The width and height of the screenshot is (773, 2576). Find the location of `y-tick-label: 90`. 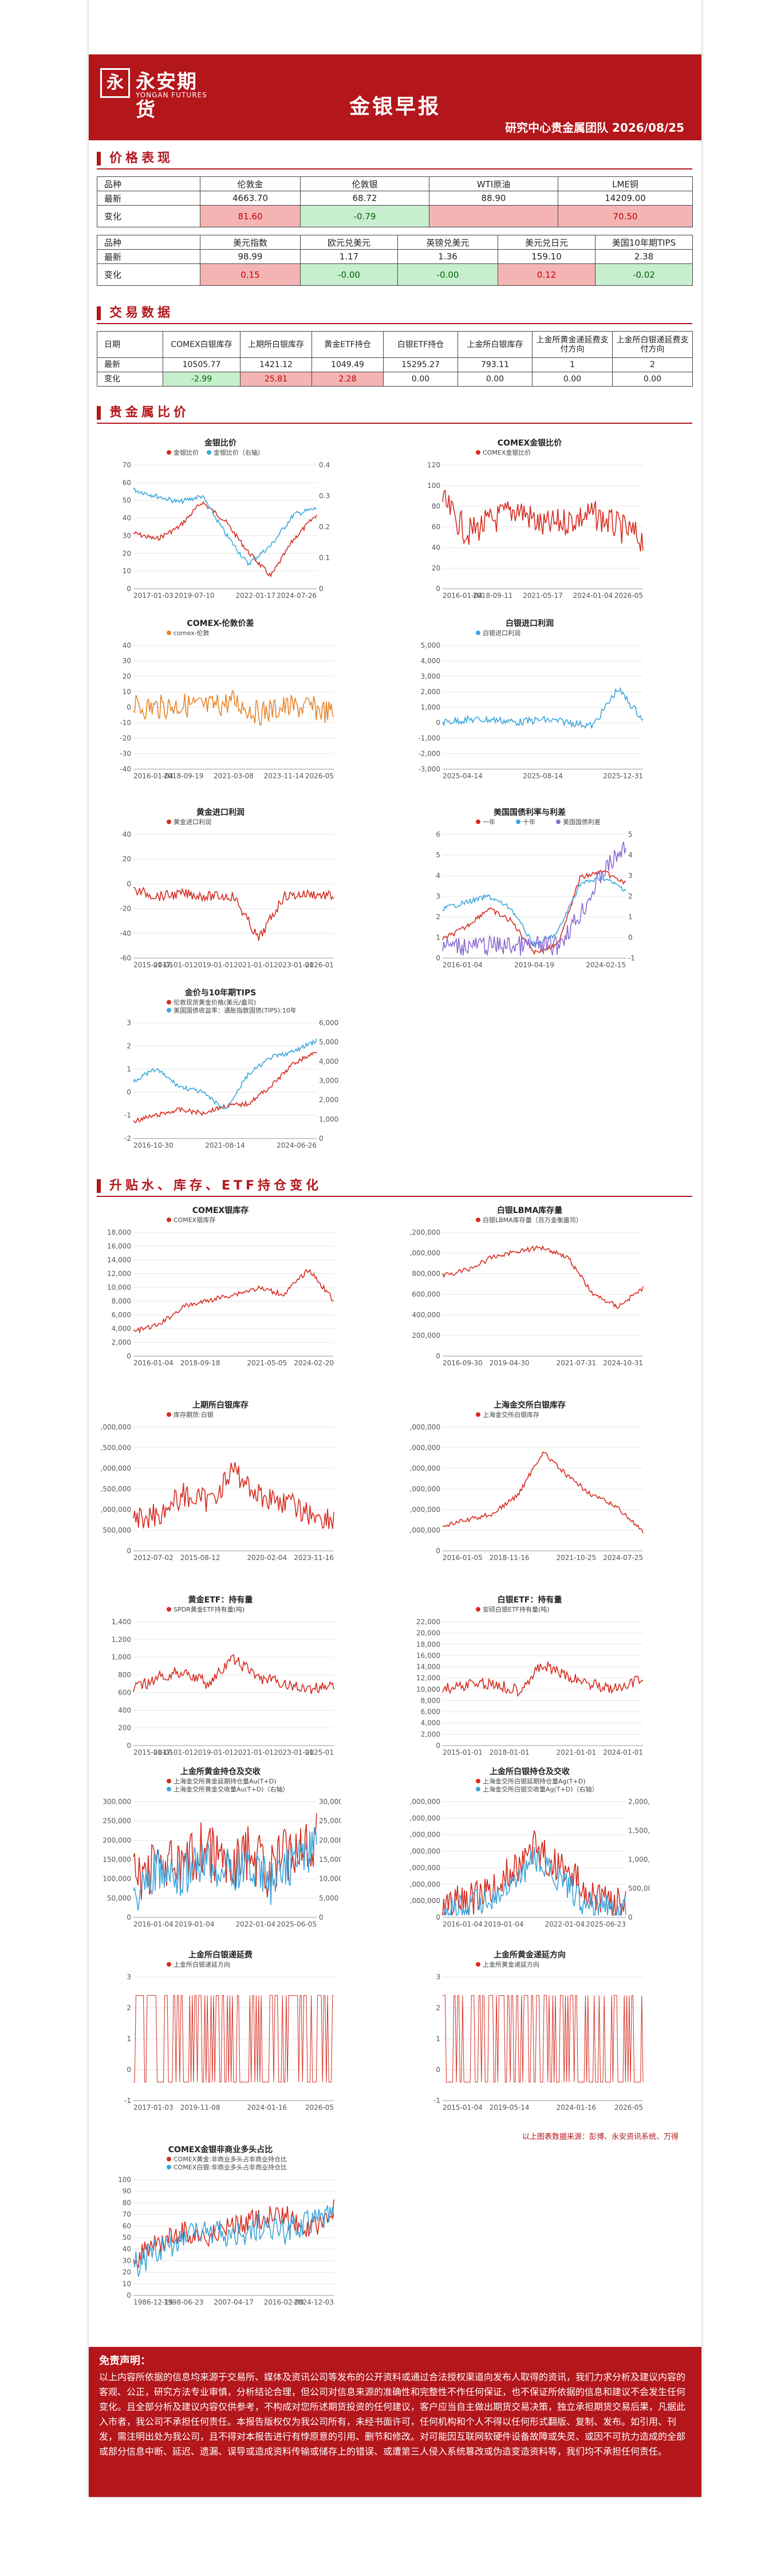

y-tick-label: 90 is located at coordinates (127, 2191).